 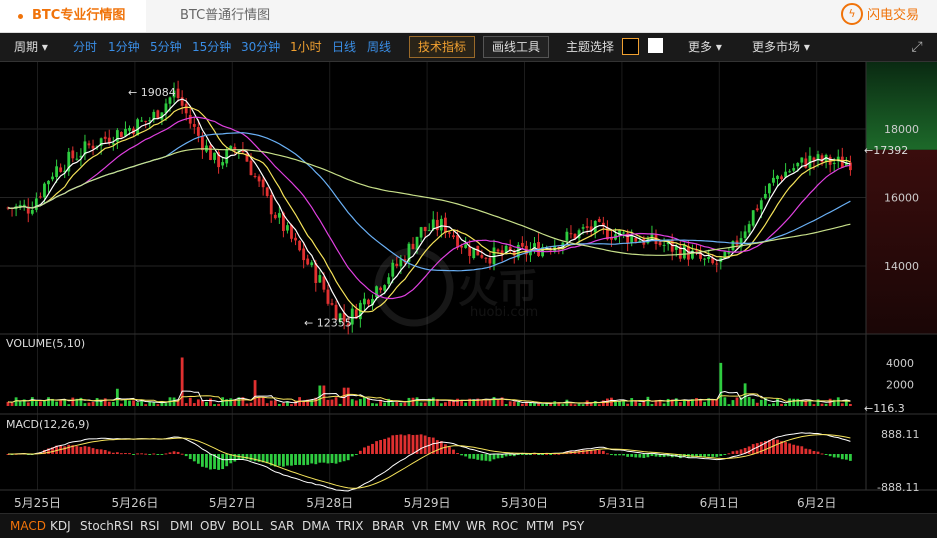 What do you see at coordinates (504, 312) in the screenshot?
I see `watermark-sub: huobi.com` at bounding box center [504, 312].